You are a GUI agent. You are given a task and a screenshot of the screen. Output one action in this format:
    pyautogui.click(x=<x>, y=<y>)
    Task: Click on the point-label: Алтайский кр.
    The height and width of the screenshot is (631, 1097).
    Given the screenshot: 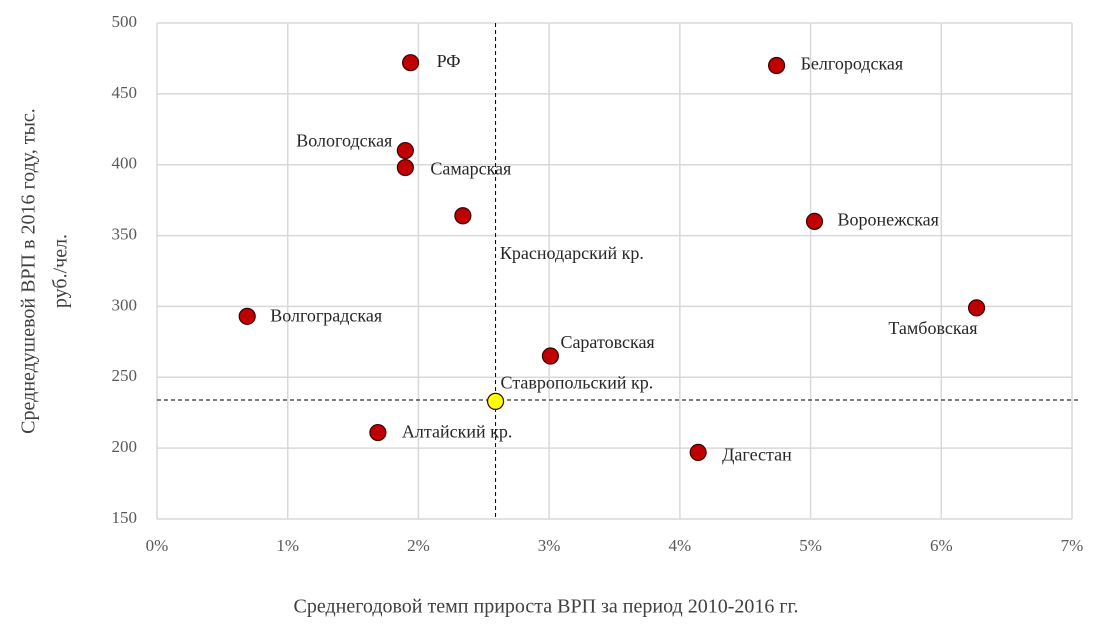 What is the action you would take?
    pyautogui.click(x=457, y=432)
    